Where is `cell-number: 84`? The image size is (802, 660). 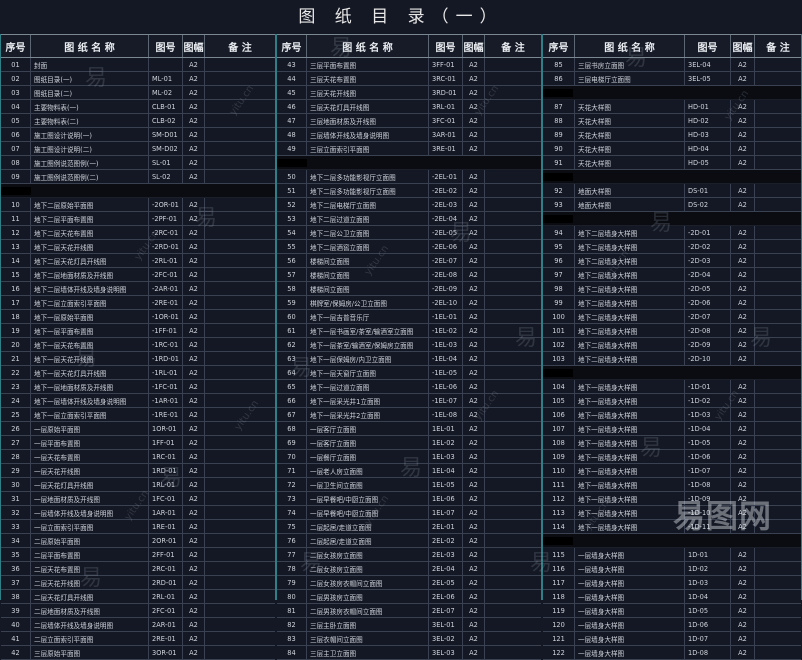
cell-number: 84 is located at coordinates (292, 652).